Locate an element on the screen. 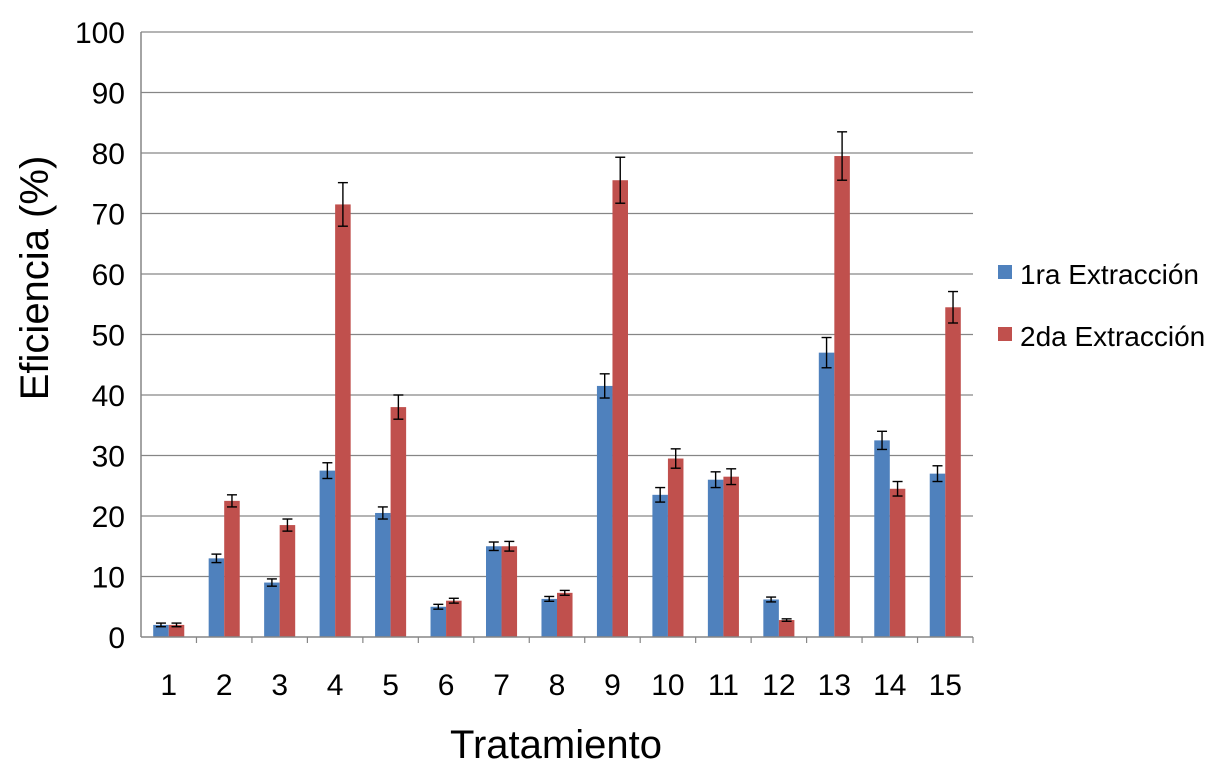 The image size is (1225, 767). x-tick-label: 2 is located at coordinates (224, 685).